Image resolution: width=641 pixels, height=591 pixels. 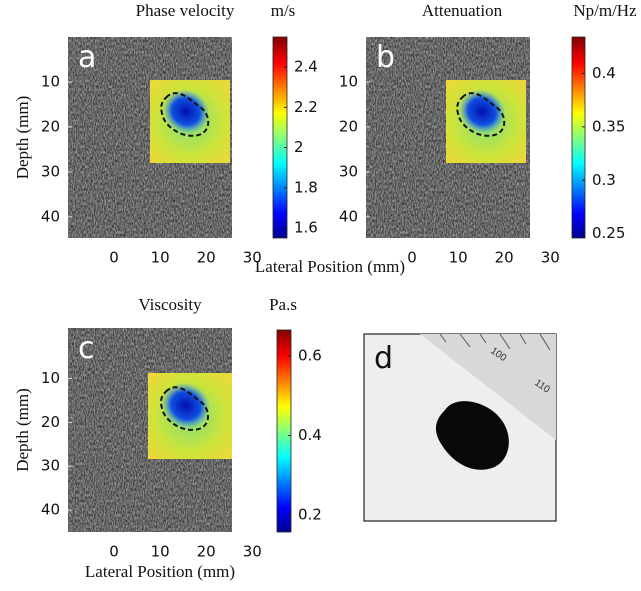 What do you see at coordinates (385, 57) in the screenshot?
I see `panel-letter: b` at bounding box center [385, 57].